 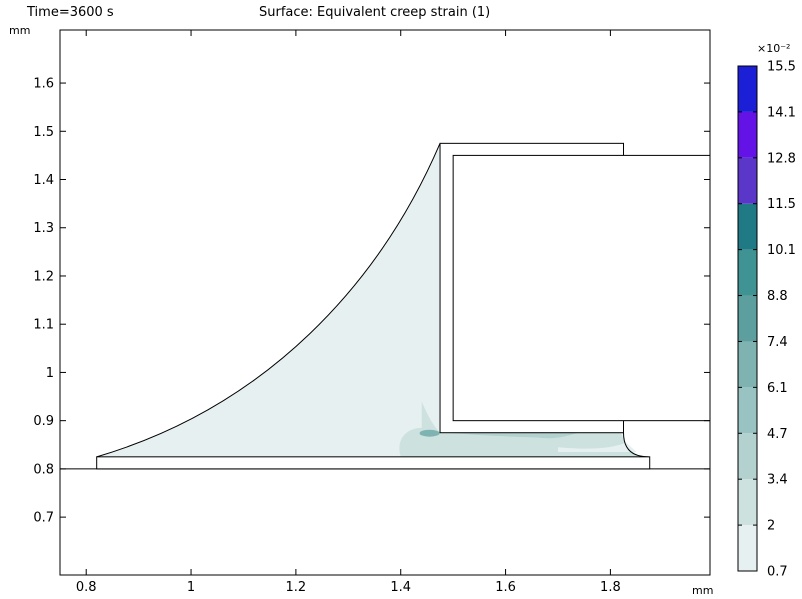 What do you see at coordinates (43, 228) in the screenshot?
I see `y-tick-label: 1.3` at bounding box center [43, 228].